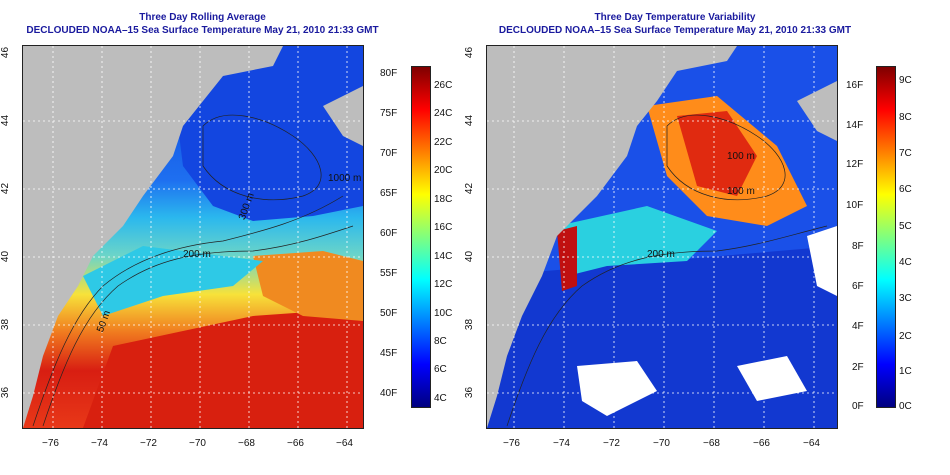 This screenshot has height=475, width=950. What do you see at coordinates (99, 443) in the screenshot?
I see `left-lon-74: −74` at bounding box center [99, 443].